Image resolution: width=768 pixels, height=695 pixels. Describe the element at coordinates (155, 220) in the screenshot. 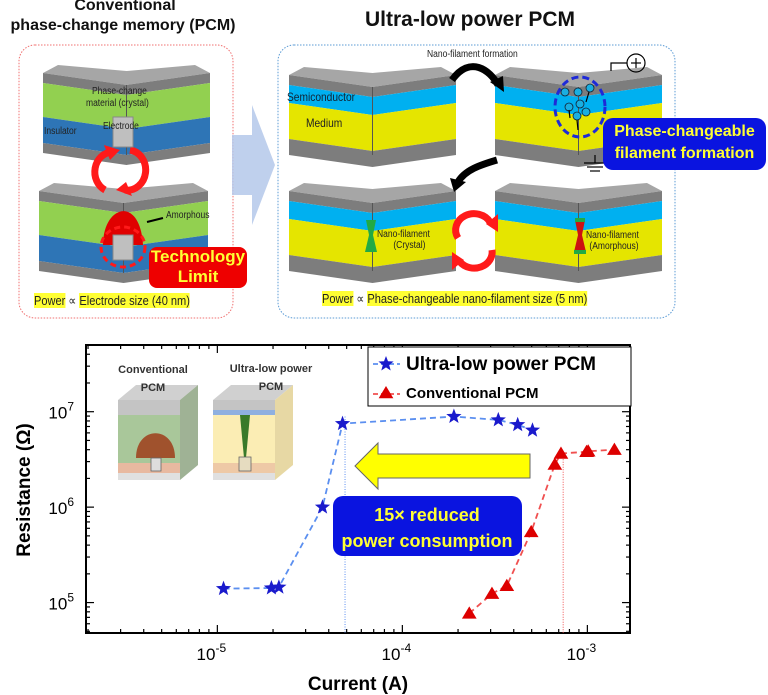

I see `amorphous-pointer-icon` at that location.